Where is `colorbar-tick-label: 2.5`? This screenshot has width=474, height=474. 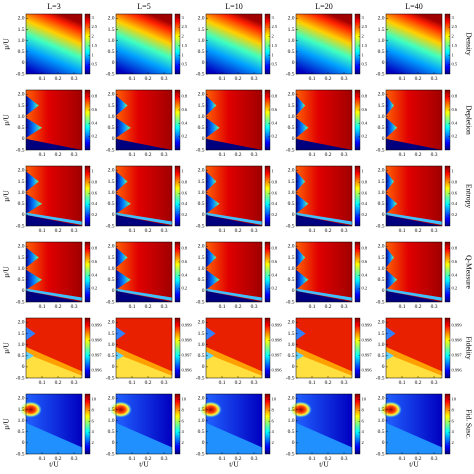 colorbar-tick-label: 2.5 is located at coordinates (275, 26).